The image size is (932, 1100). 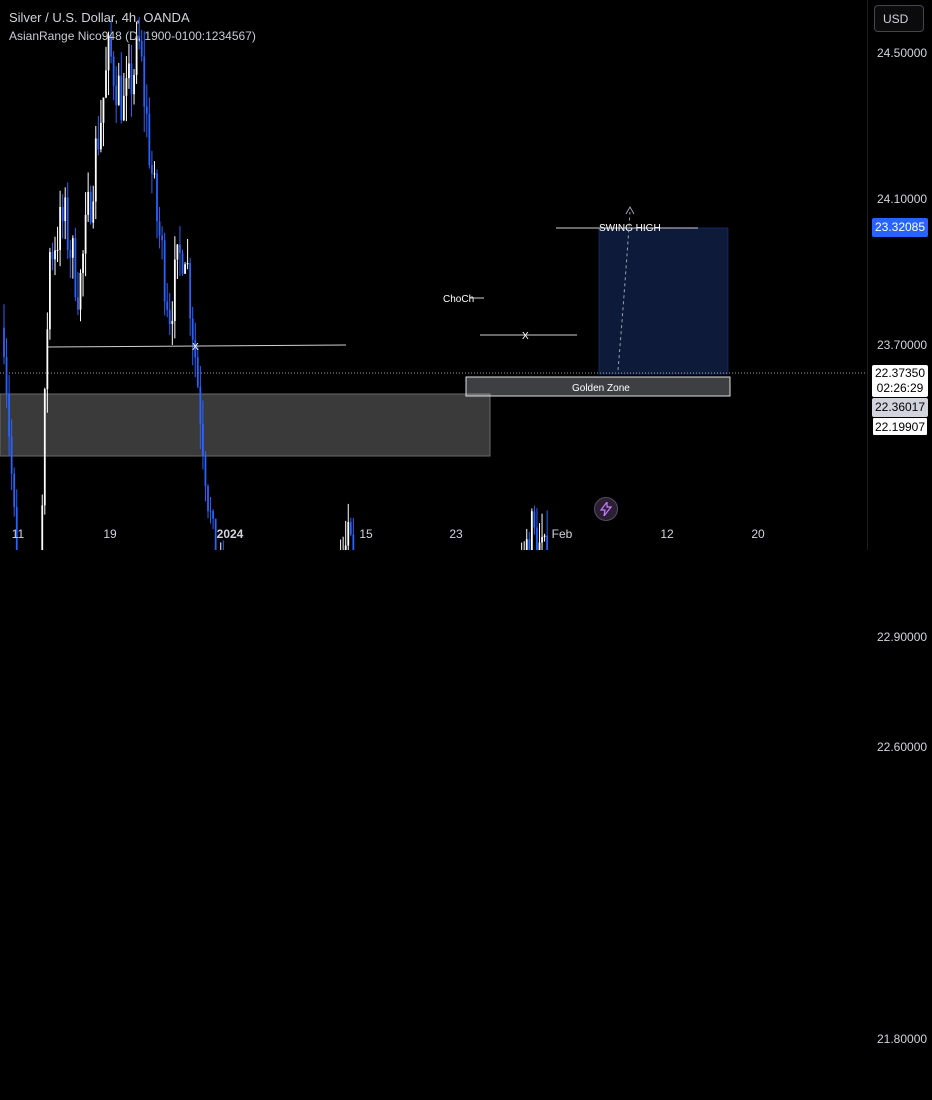 What do you see at coordinates (667, 534) in the screenshot?
I see `x-tick-label: 12` at bounding box center [667, 534].